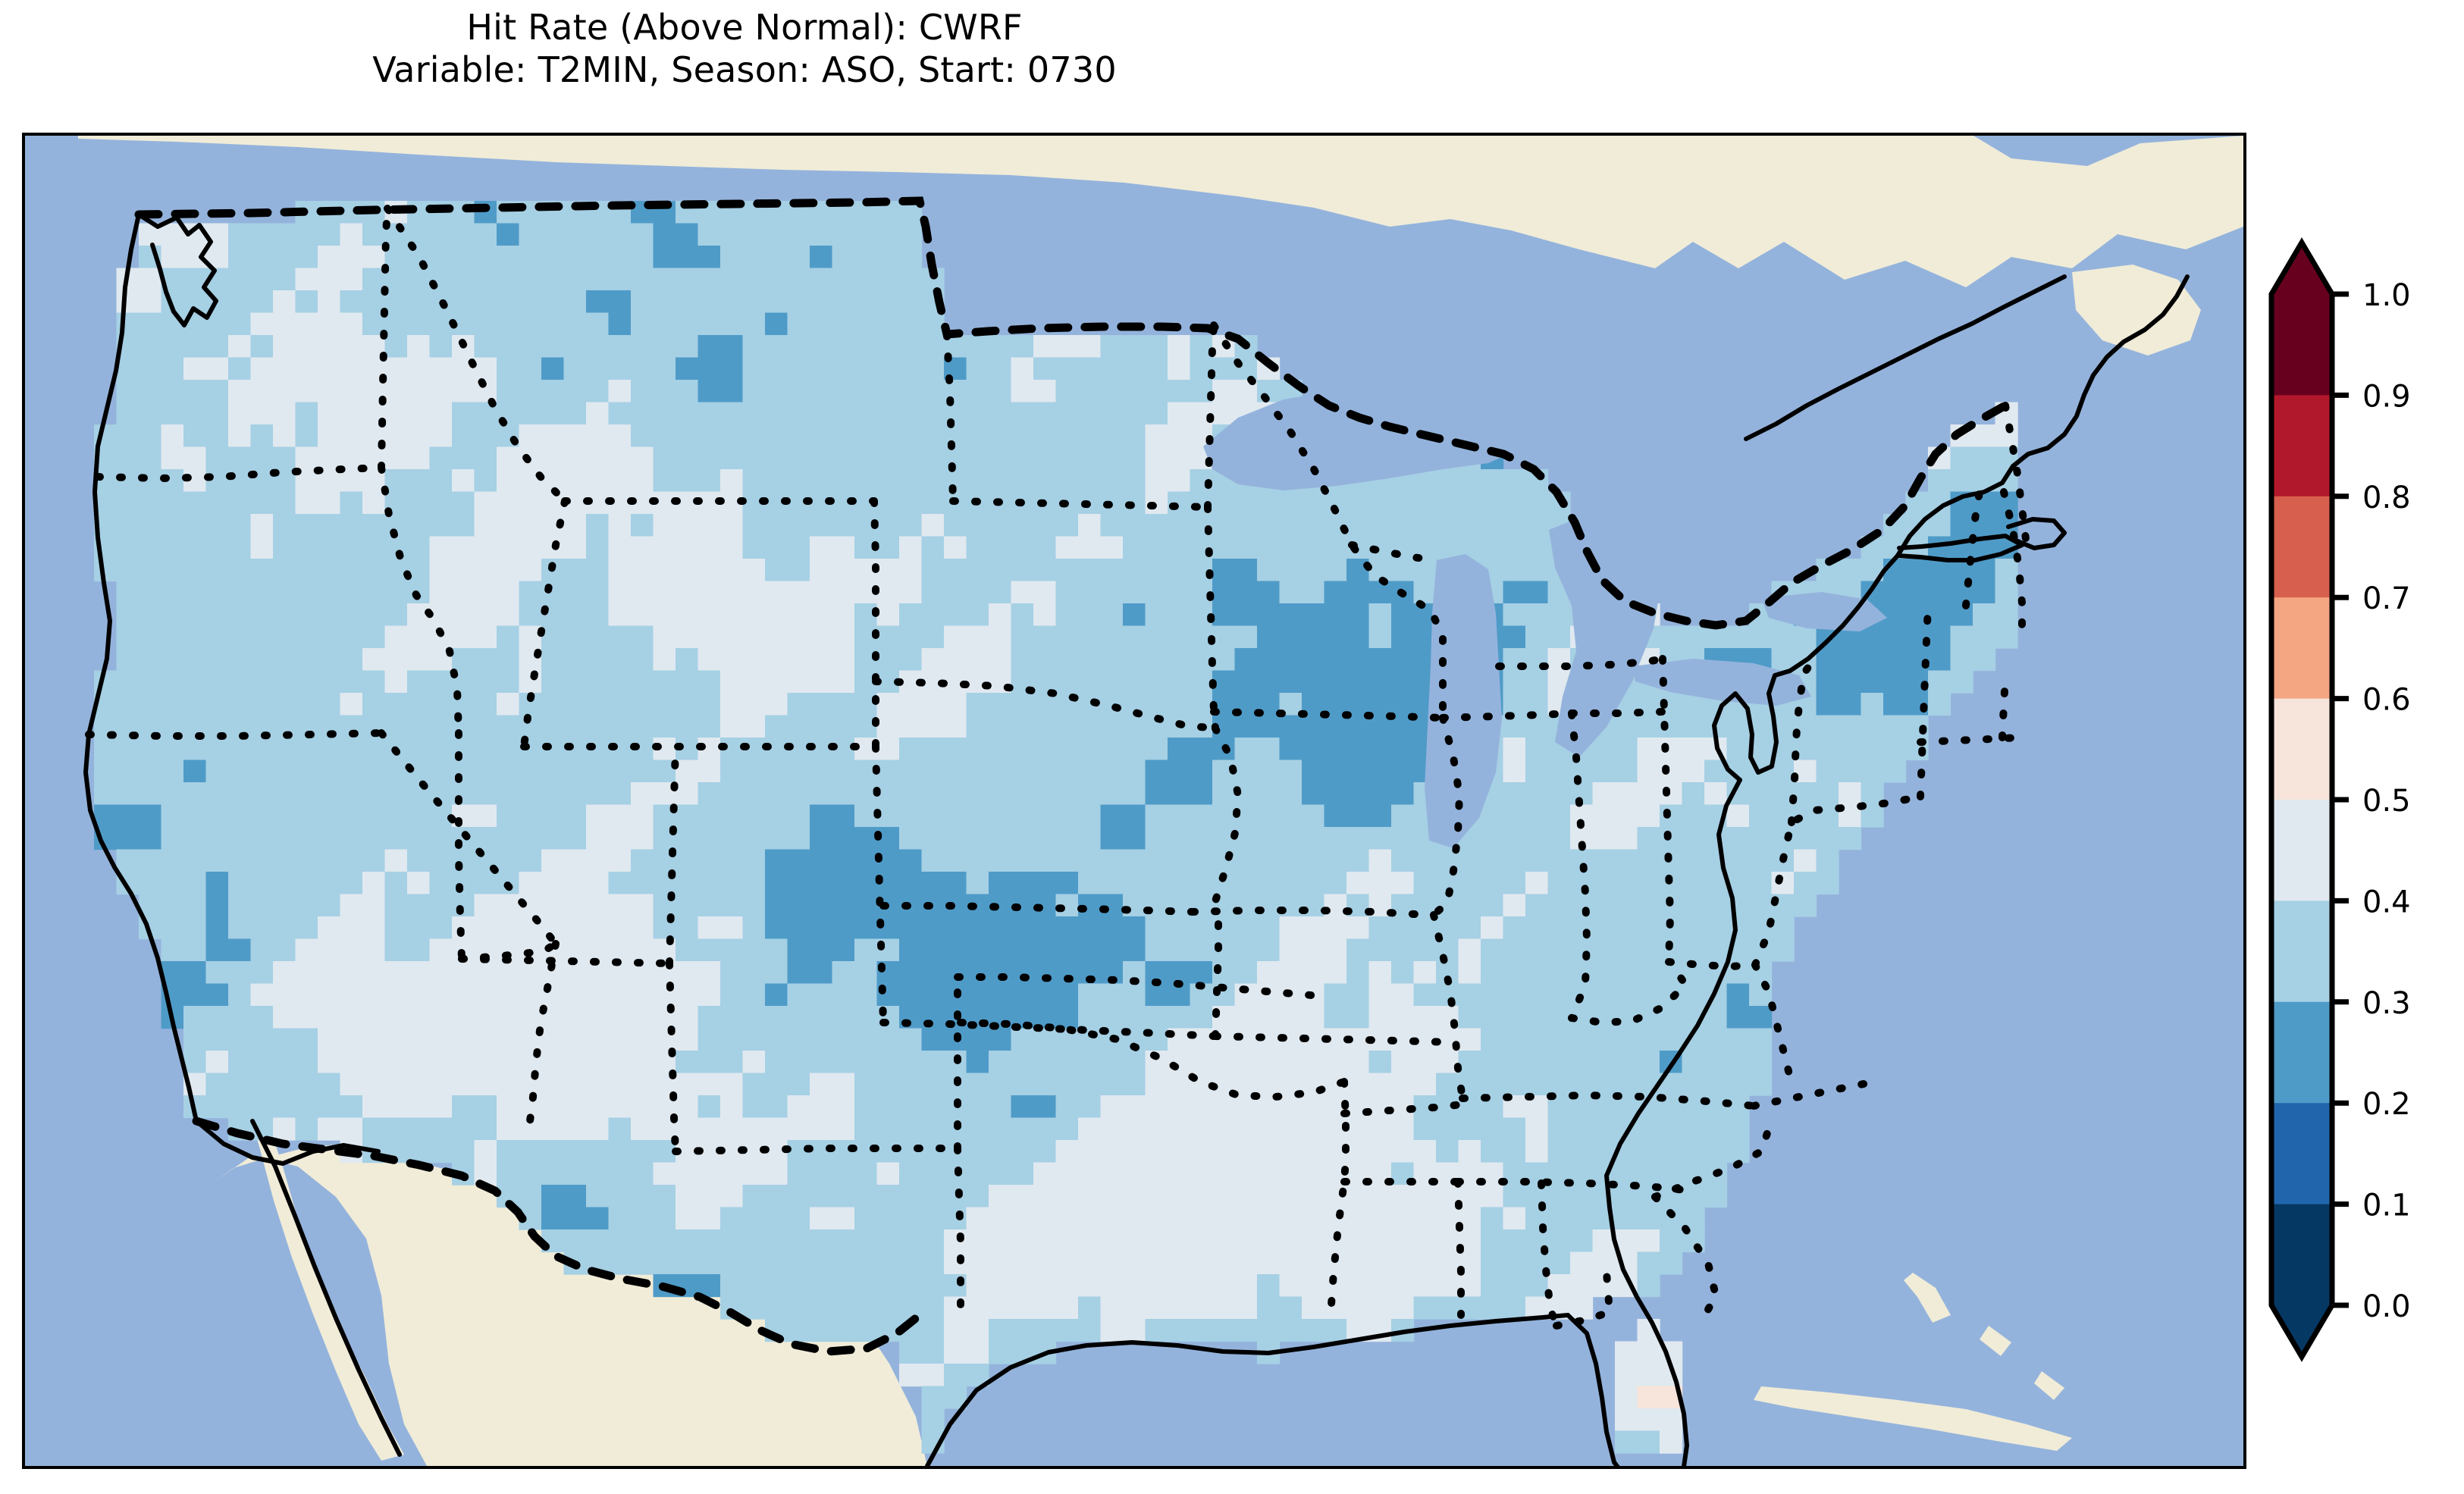 Image resolution: width=2464 pixels, height=1494 pixels. I want to click on colorbar-tick-label: 0.7, so click(2387, 598).